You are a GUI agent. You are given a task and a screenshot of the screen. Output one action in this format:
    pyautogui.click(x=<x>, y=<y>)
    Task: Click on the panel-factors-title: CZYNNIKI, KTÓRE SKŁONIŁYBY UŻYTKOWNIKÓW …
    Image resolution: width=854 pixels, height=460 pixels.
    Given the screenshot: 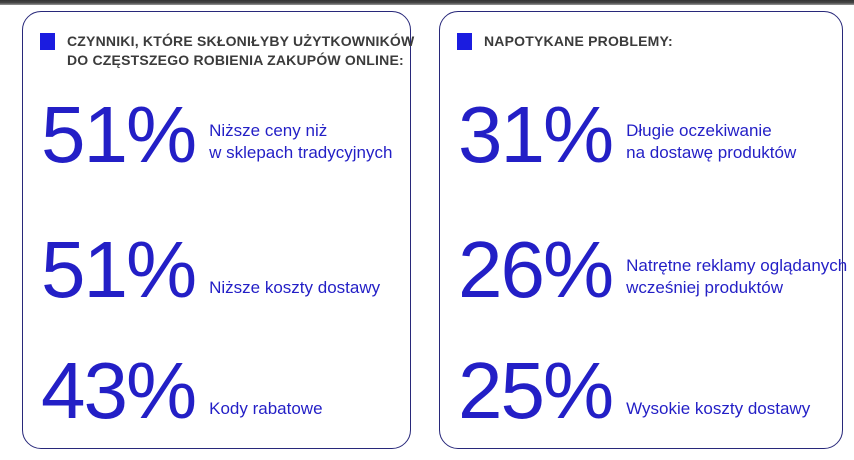 What is the action you would take?
    pyautogui.click(x=240, y=51)
    